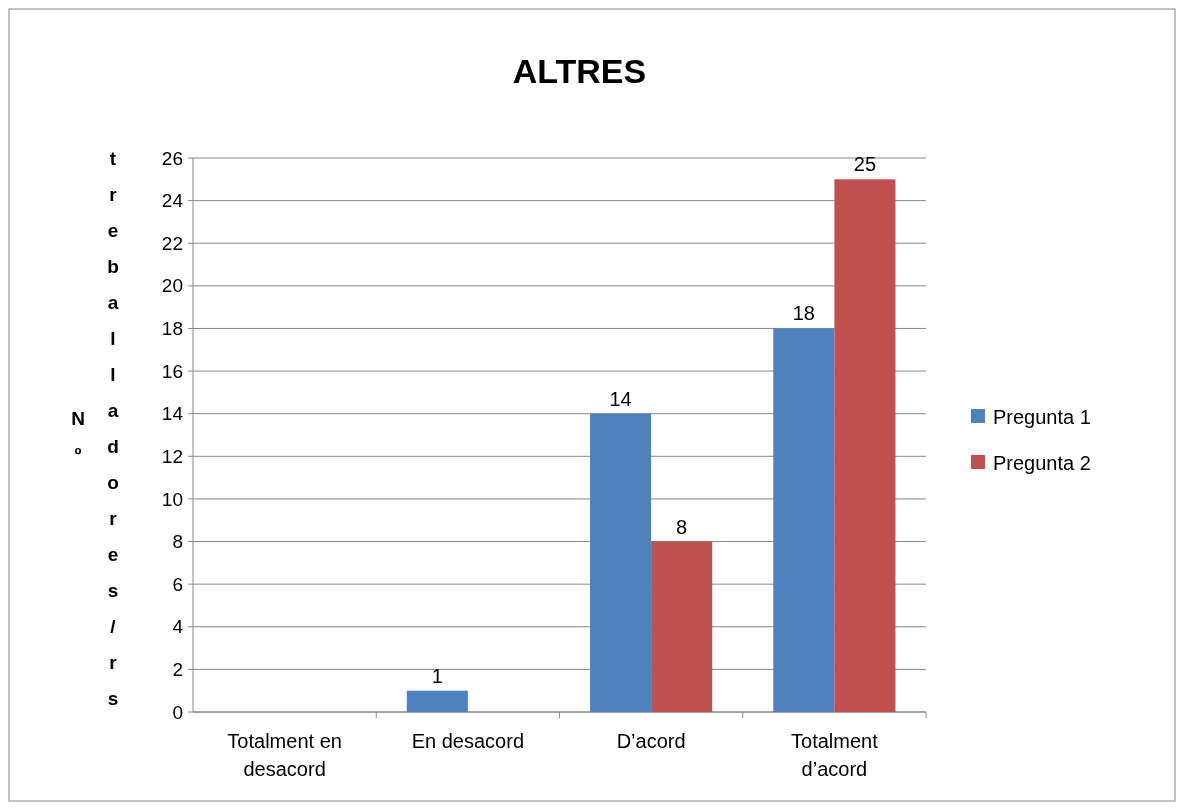  Describe the element at coordinates (468, 741) in the screenshot. I see `x-tick-label: En desacord` at that location.